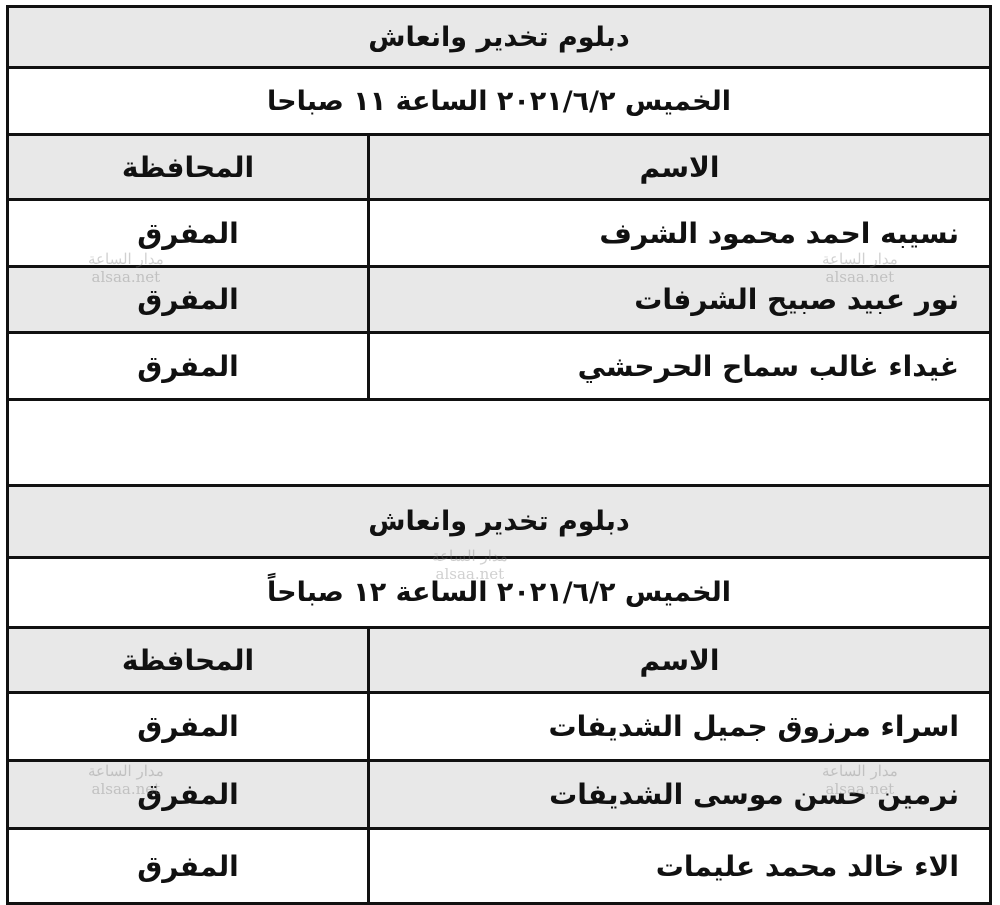 Image resolution: width=1000 pixels, height=905 pixels. What do you see at coordinates (499, 442) in the screenshot?
I see `spacer` at bounding box center [499, 442].